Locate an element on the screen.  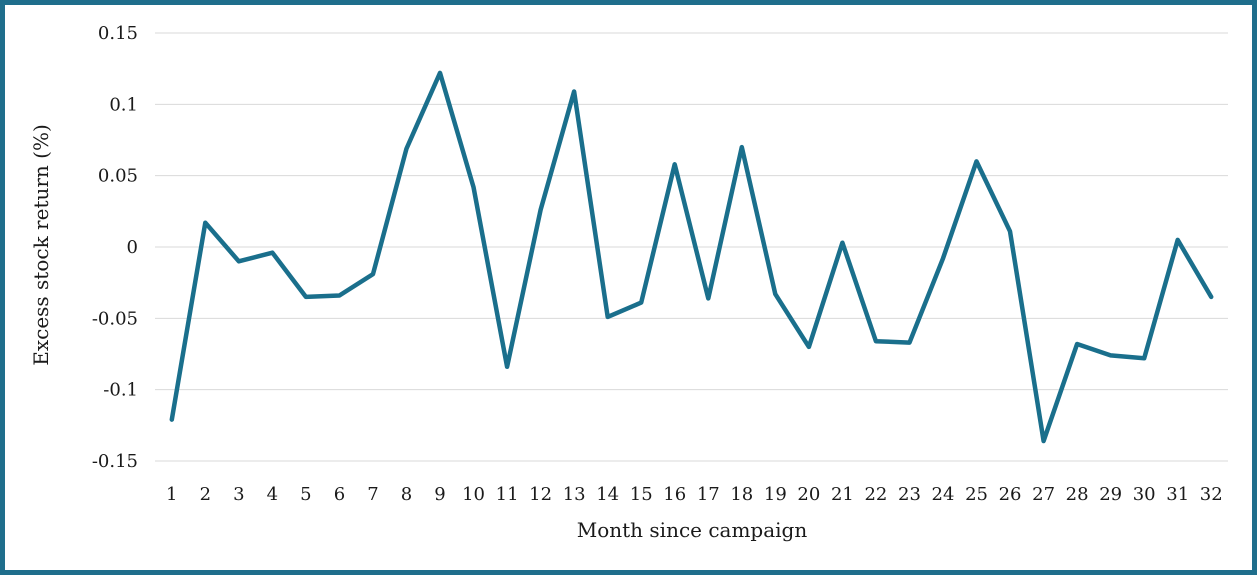
x-tick-label: 12 is located at coordinates (540, 494).